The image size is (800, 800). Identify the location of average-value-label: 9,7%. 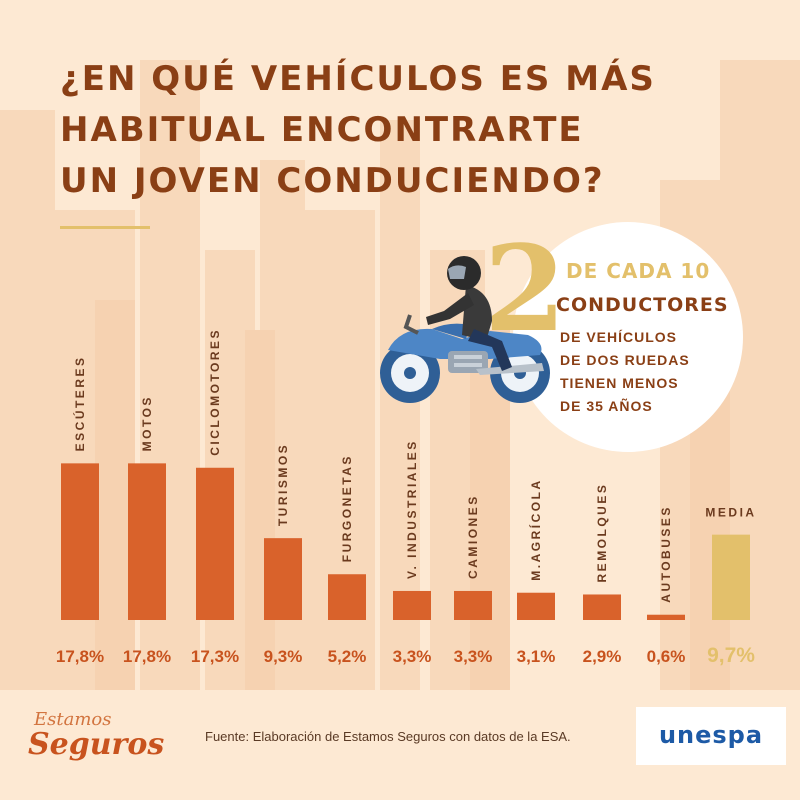
(731, 655).